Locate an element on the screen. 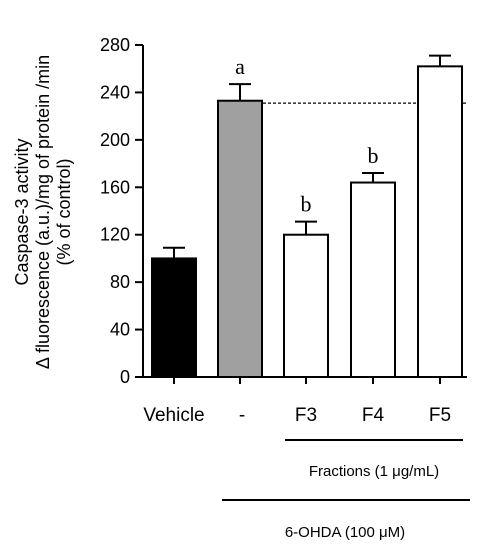 The image size is (483, 550). y-tick-label: 240 is located at coordinates (115, 92).